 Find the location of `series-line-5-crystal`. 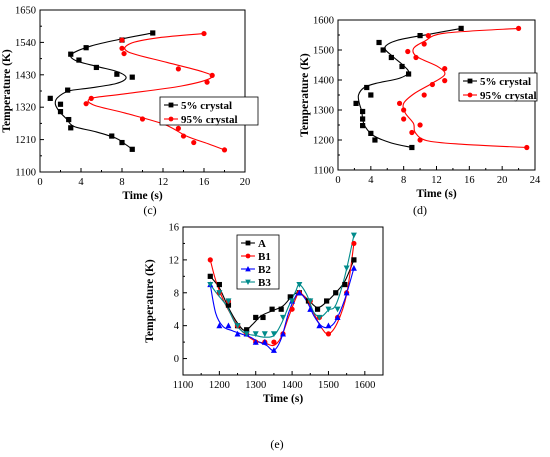

series-line-5-crystal is located at coordinates (409, 88).